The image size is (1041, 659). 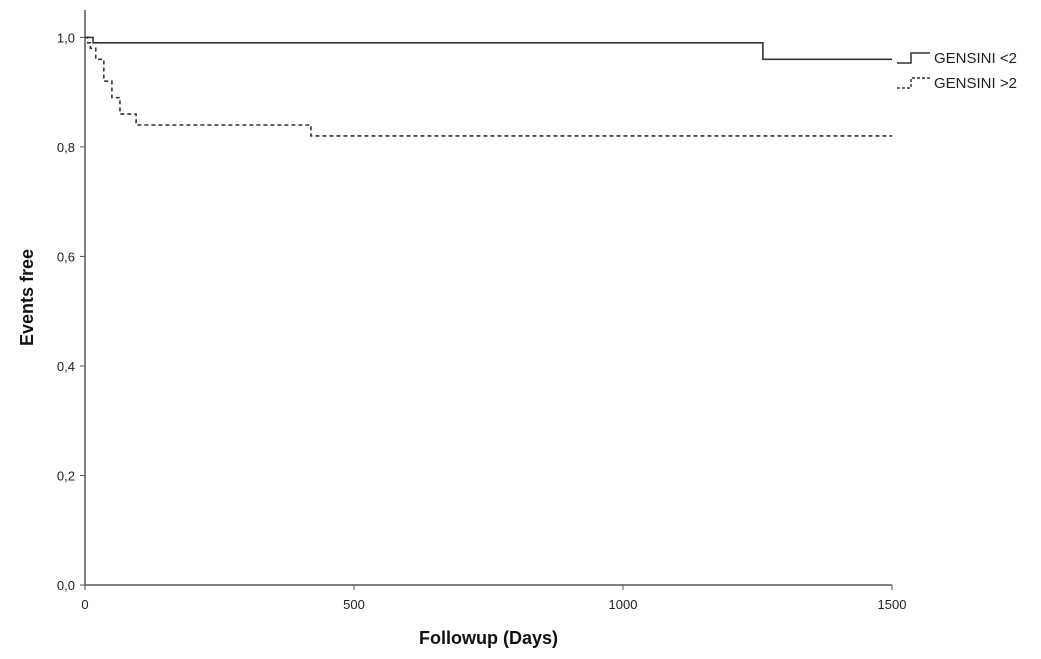 What do you see at coordinates (27, 297) in the screenshot?
I see `y-axis-label: Events free` at bounding box center [27, 297].